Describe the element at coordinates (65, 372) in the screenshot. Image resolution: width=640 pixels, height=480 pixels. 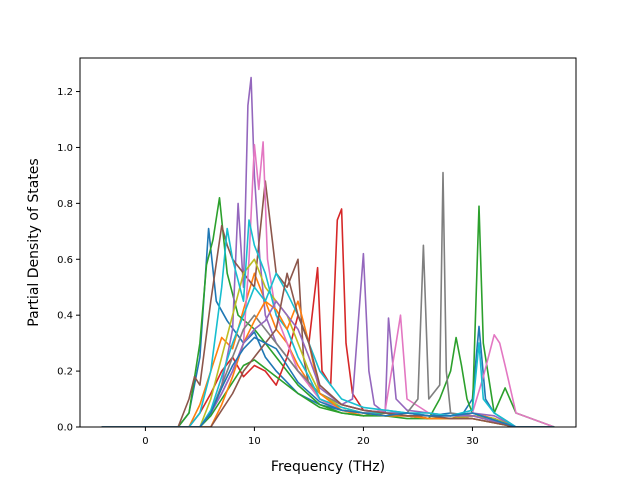
I see `y-tick-label: 0.2` at that location.